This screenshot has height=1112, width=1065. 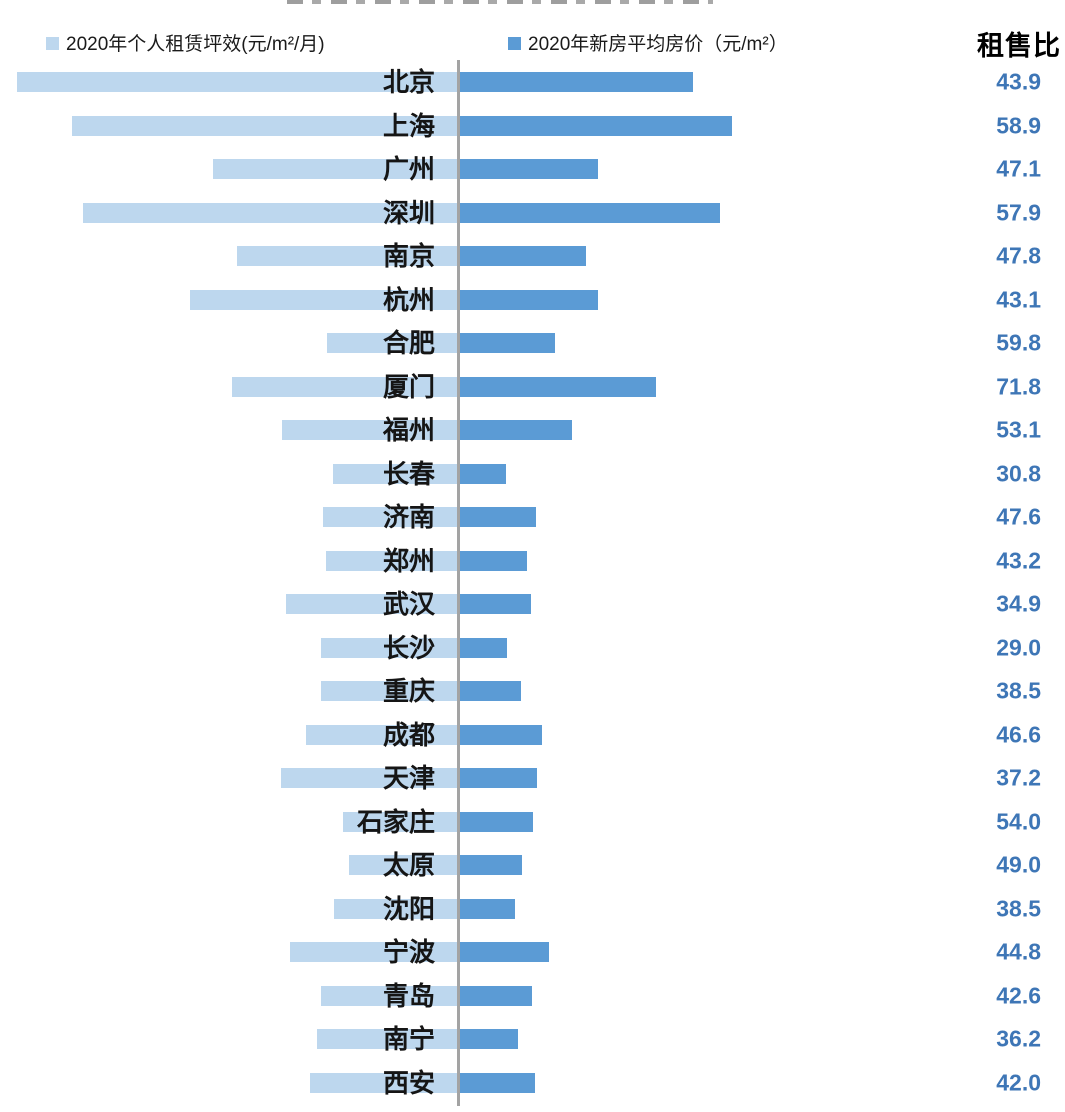 I want to click on city-label: 西安, so click(x=408, y=1082).